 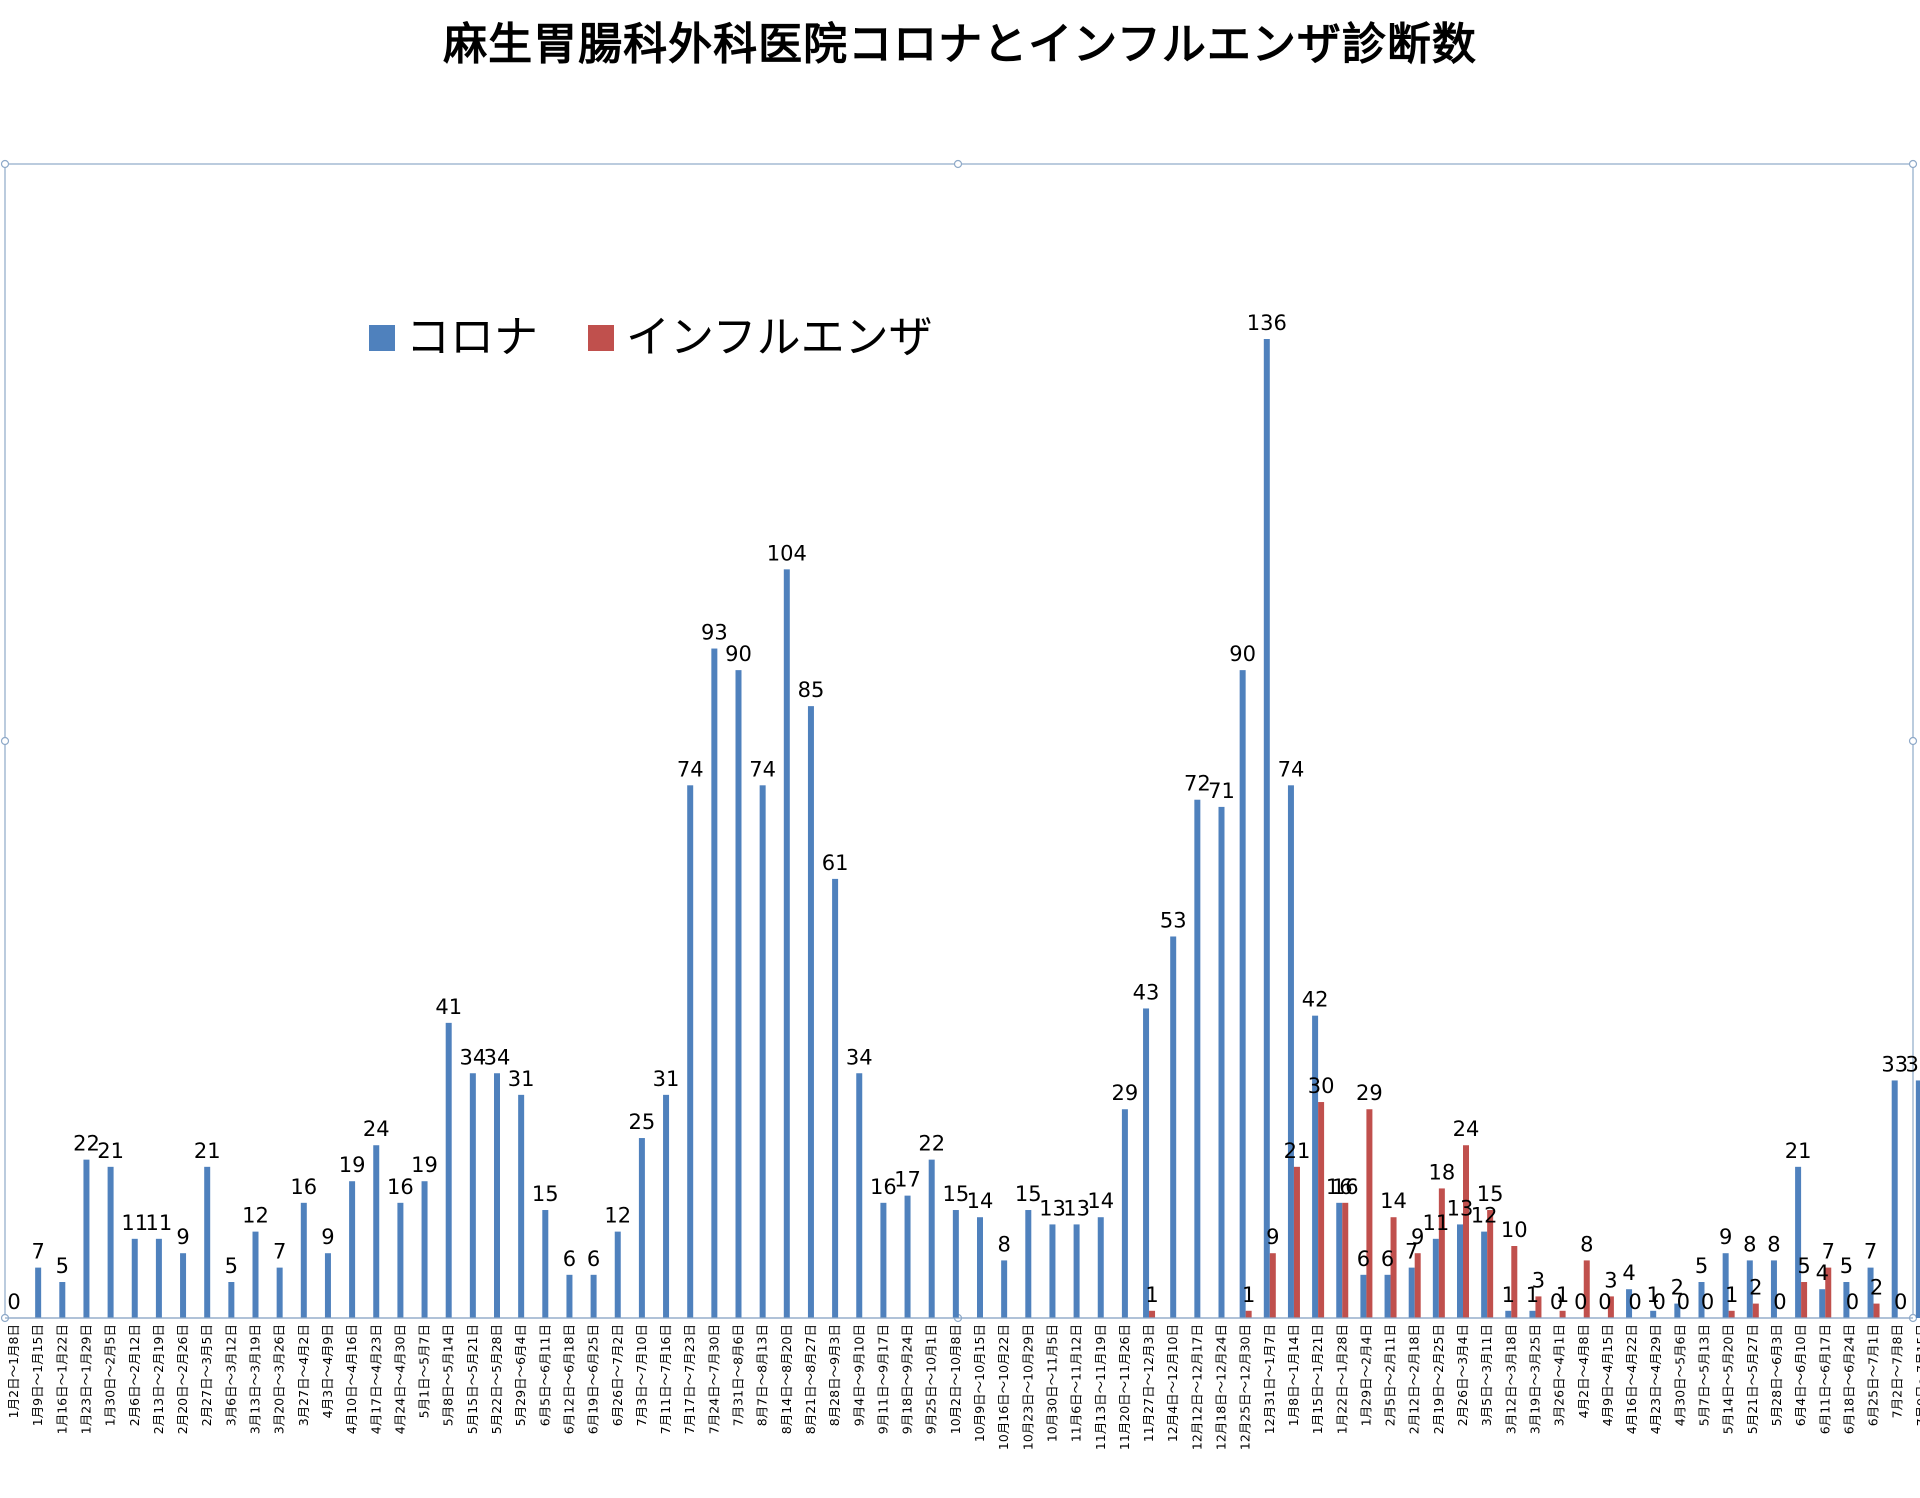 I want to click on x-tick-label: 1月16日～1月22日, so click(x=61, y=1379).